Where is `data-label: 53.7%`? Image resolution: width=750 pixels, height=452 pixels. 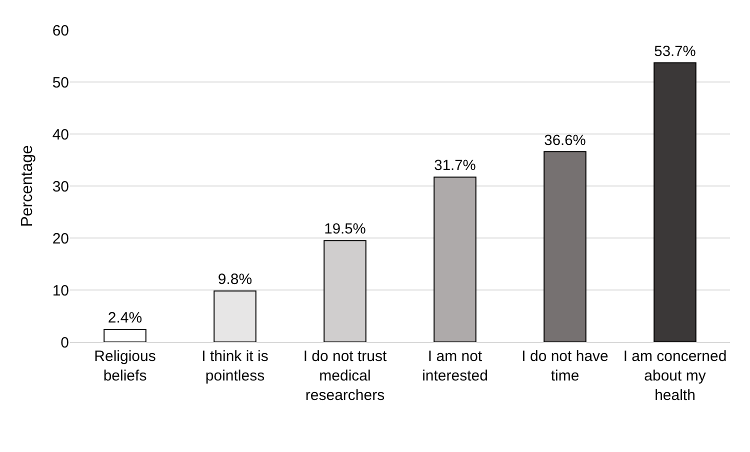 data-label: 53.7% is located at coordinates (675, 52).